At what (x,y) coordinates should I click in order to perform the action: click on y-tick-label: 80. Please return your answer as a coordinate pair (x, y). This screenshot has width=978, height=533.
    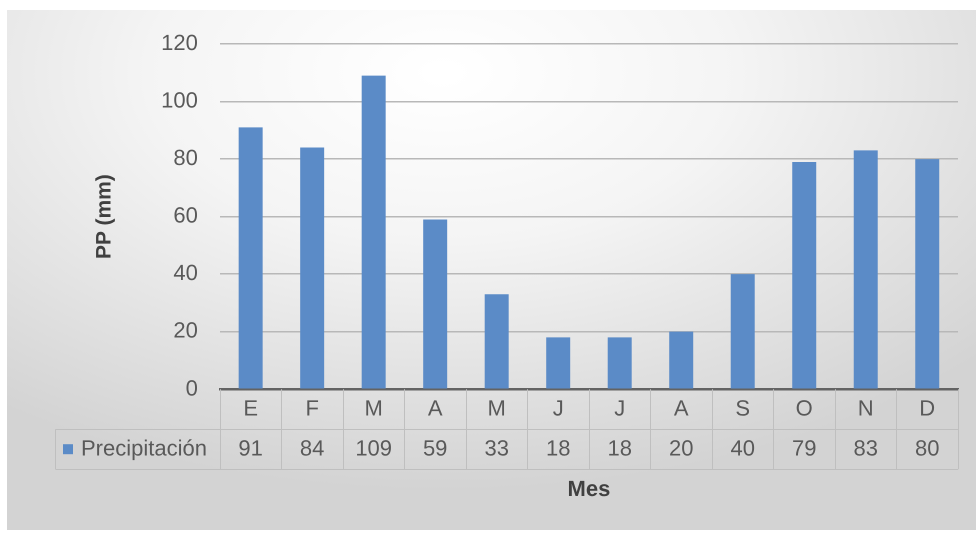
    Looking at the image, I should click on (185, 157).